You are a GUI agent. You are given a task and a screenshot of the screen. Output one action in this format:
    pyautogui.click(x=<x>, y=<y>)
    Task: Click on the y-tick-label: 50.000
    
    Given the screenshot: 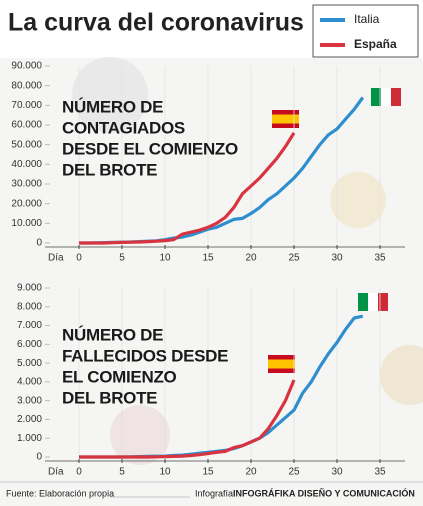 What is the action you would take?
    pyautogui.click(x=26, y=144)
    